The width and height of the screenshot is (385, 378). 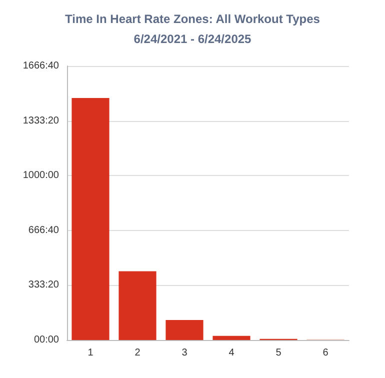 What do you see at coordinates (41, 120) in the screenshot?
I see `y-tick-label: 1333:20` at bounding box center [41, 120].